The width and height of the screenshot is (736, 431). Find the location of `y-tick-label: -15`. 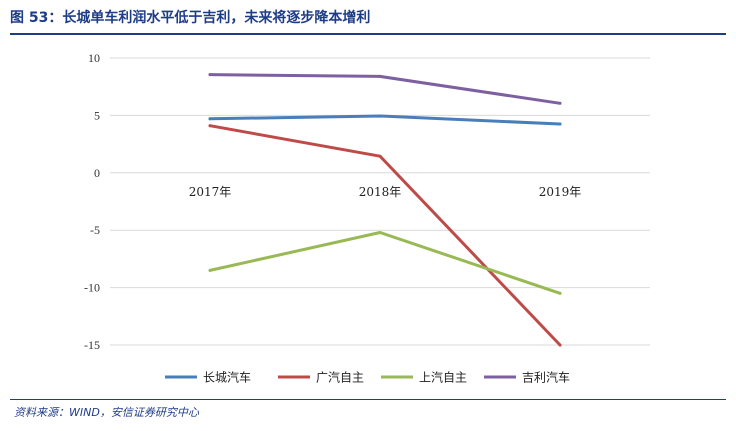

y-tick-label: -15 is located at coordinates (92, 345).